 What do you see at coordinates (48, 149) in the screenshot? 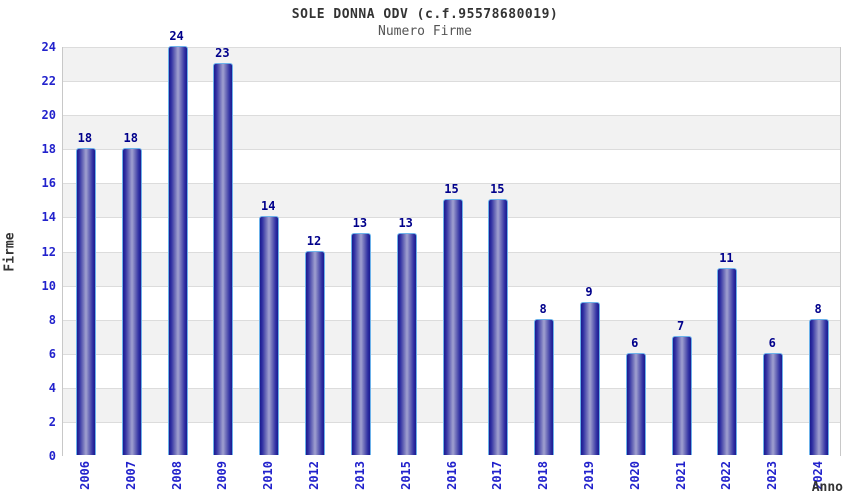
I see `y-tick-label: 18` at bounding box center [48, 149].